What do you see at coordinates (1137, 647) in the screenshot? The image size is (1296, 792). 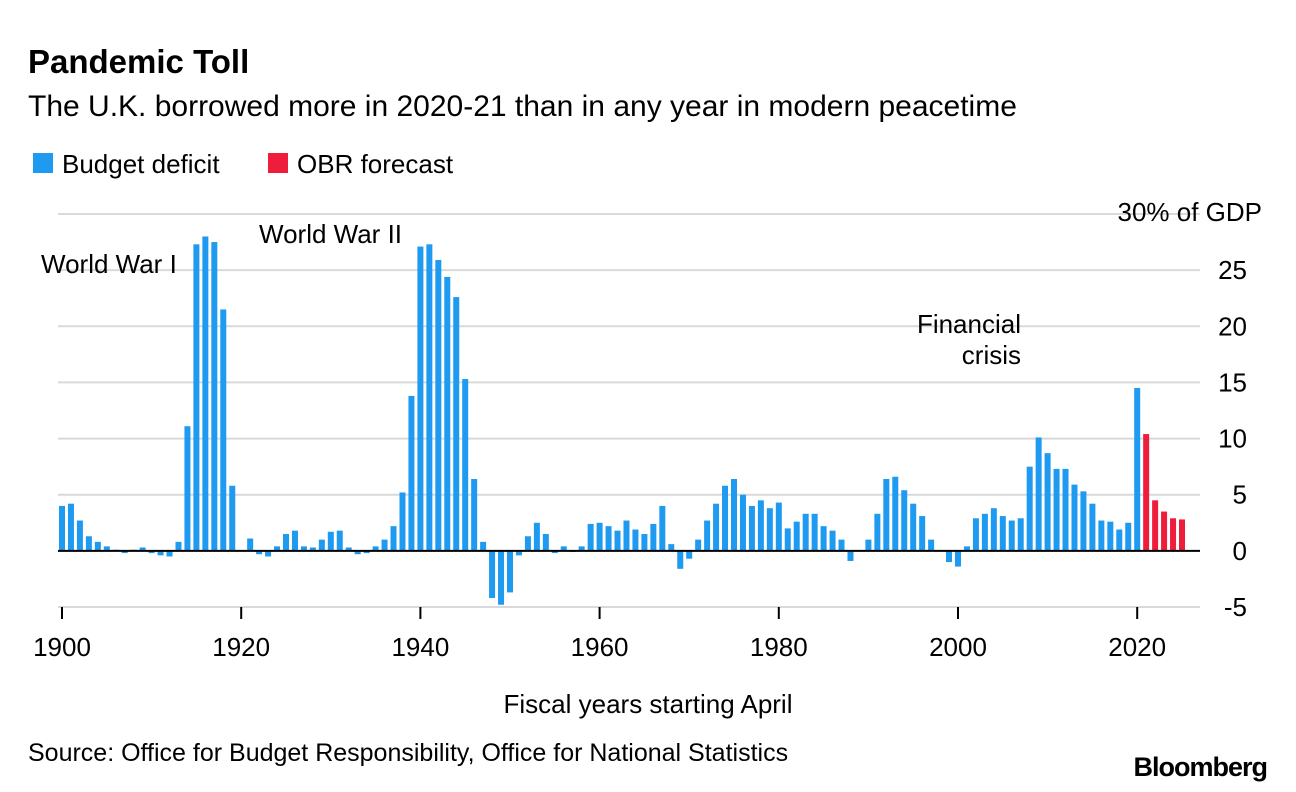 I see `x-tick-label: 2020` at bounding box center [1137, 647].